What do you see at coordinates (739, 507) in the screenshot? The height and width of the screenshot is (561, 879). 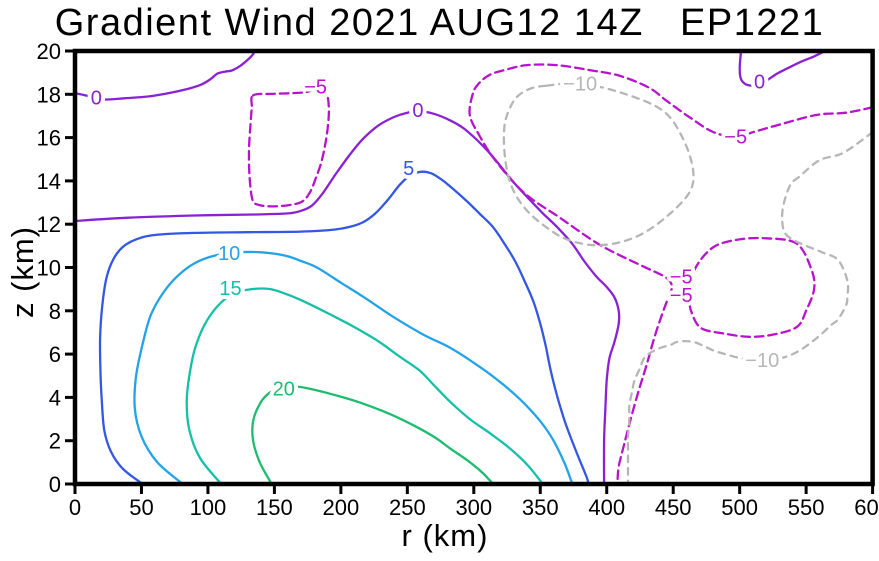 I see `x-tick-label: 500` at bounding box center [739, 507].